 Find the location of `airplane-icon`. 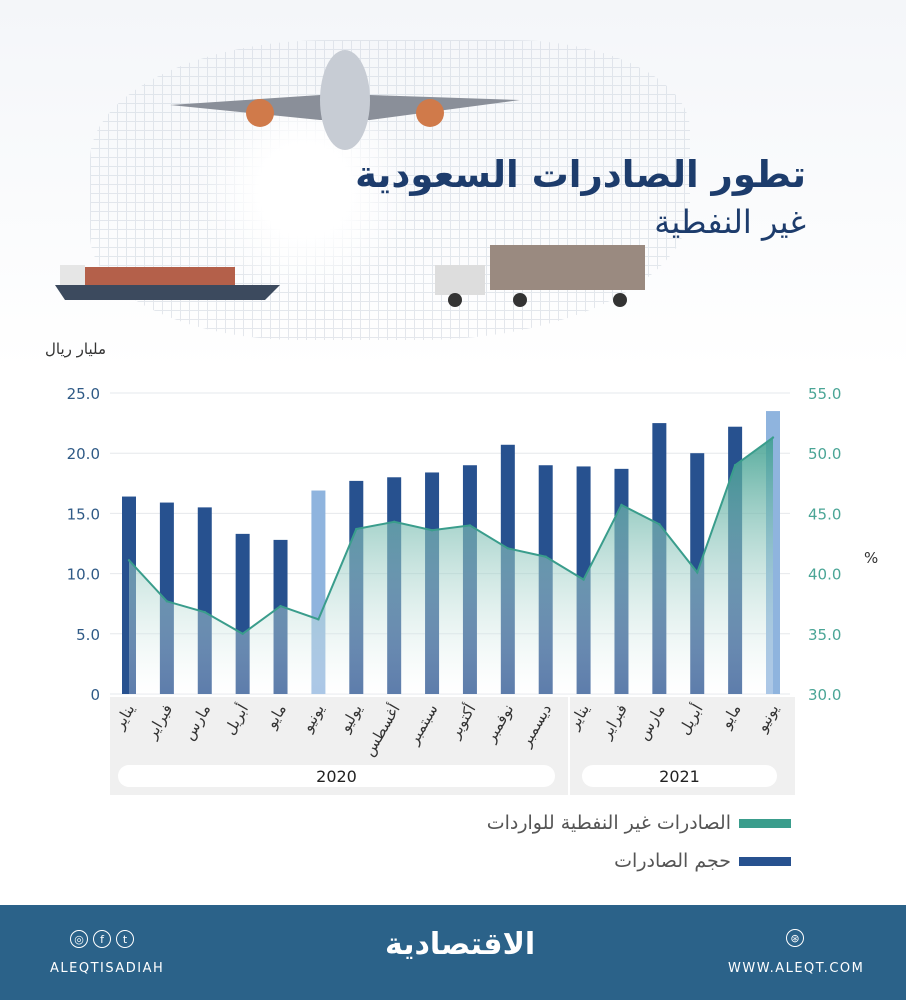

airplane-icon is located at coordinates (345, 100).